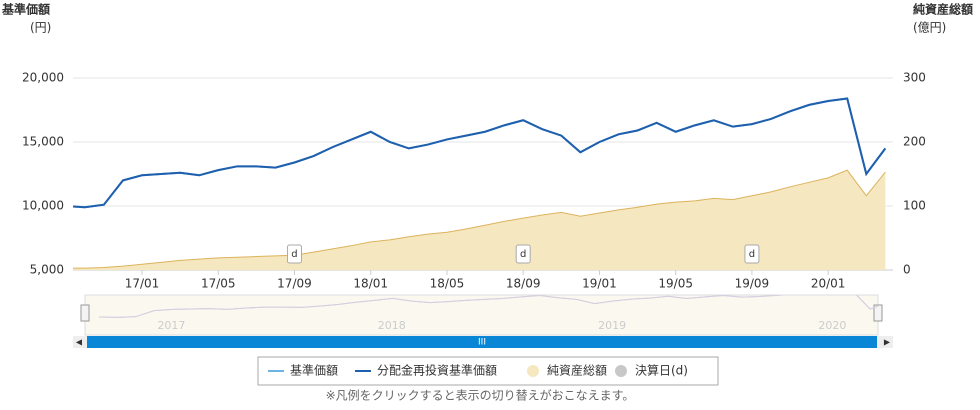 The height and width of the screenshot is (410, 980). I want to click on scrollbar-grip: III, so click(482, 343).